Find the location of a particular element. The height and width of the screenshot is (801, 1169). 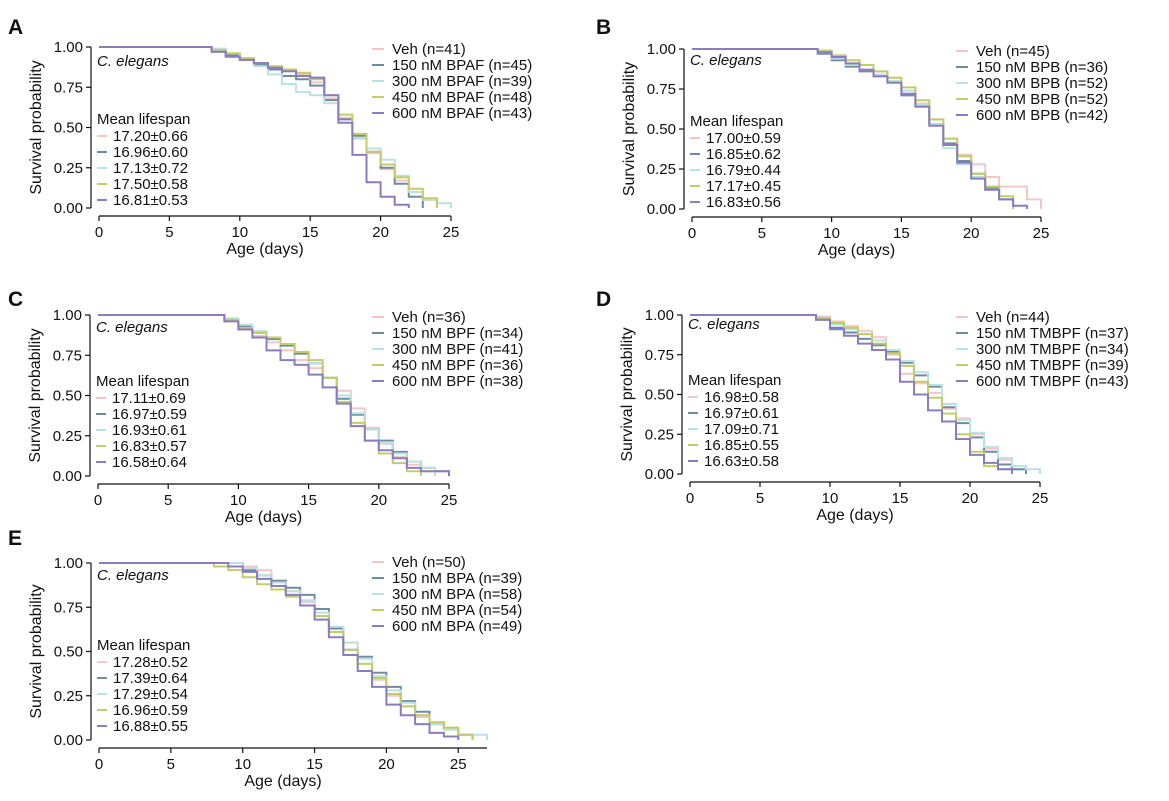

legend-entry: 300 nM BPF (n=41) is located at coordinates (457, 349).